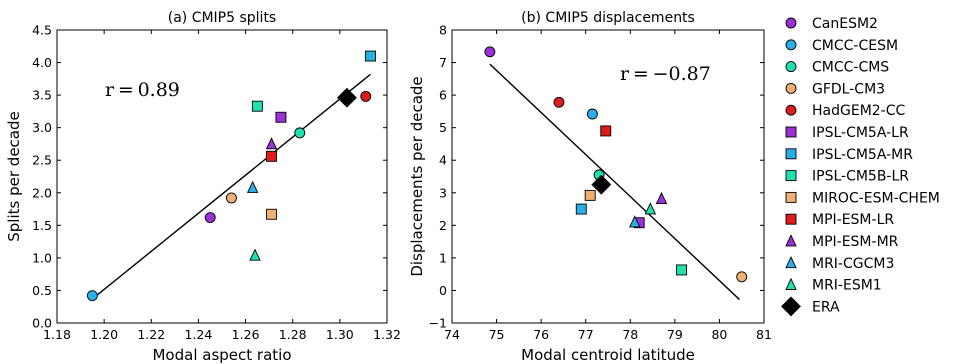 Image resolution: width=967 pixels, height=364 pixels. What do you see at coordinates (281, 117) in the screenshot?
I see `data-point-ipsl-cm5a-lr` at bounding box center [281, 117].